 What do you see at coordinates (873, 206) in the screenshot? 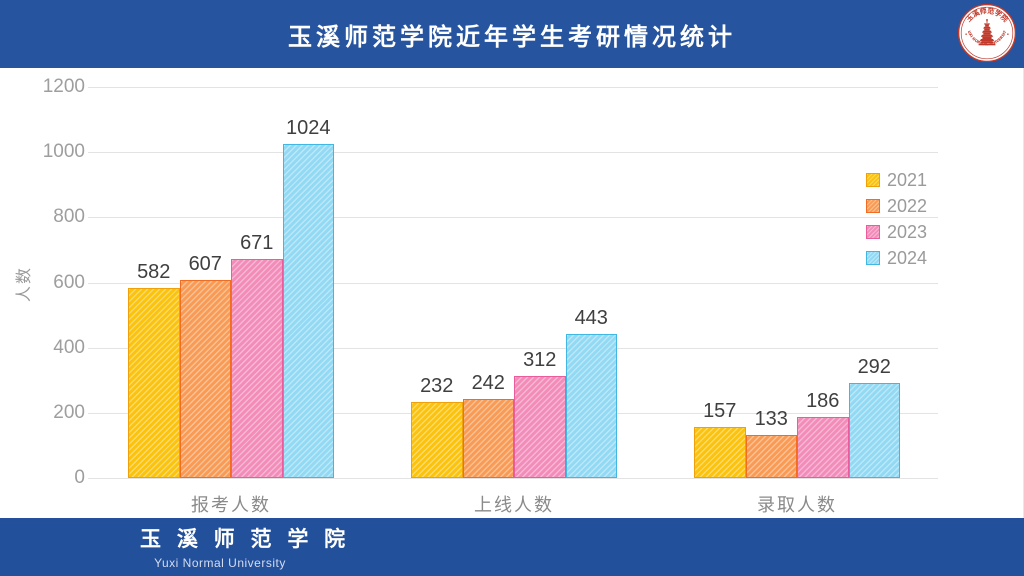
I see `legend-swatch-2022` at bounding box center [873, 206].